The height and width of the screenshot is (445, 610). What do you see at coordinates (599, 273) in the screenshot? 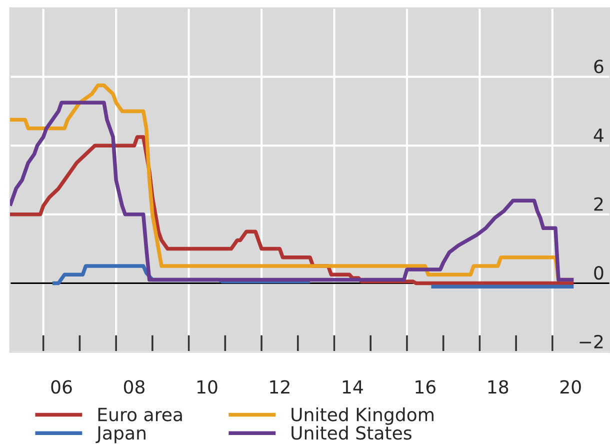
I see `y-tick-label: 0` at bounding box center [599, 273].